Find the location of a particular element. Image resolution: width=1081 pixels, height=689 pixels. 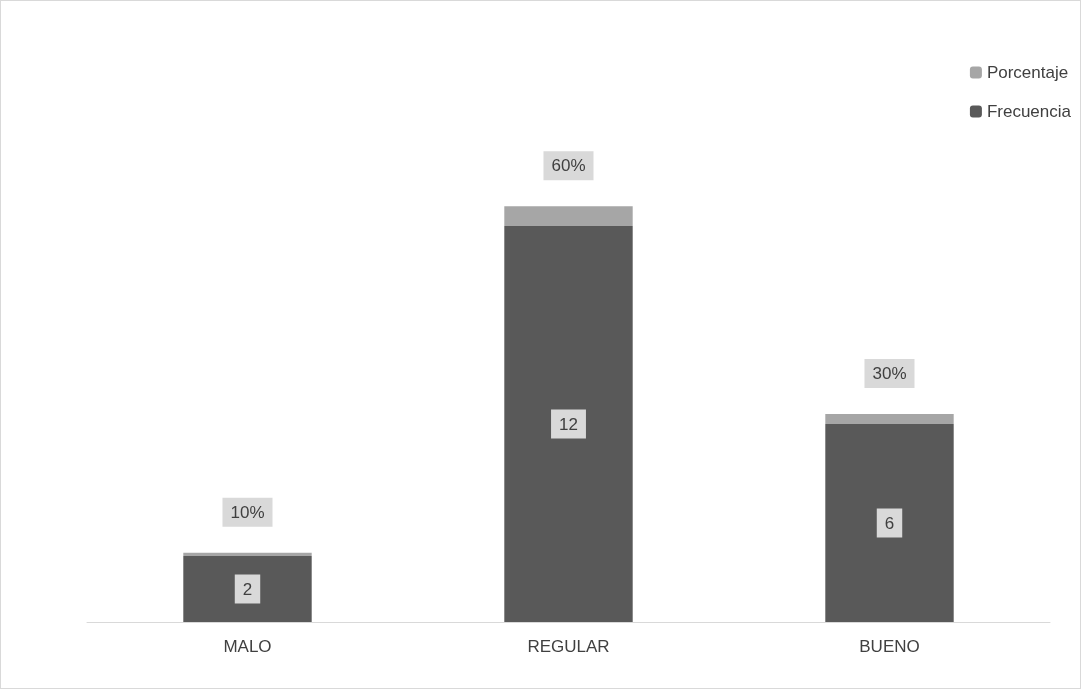

legend-label: Porcentaje is located at coordinates (1027, 72).